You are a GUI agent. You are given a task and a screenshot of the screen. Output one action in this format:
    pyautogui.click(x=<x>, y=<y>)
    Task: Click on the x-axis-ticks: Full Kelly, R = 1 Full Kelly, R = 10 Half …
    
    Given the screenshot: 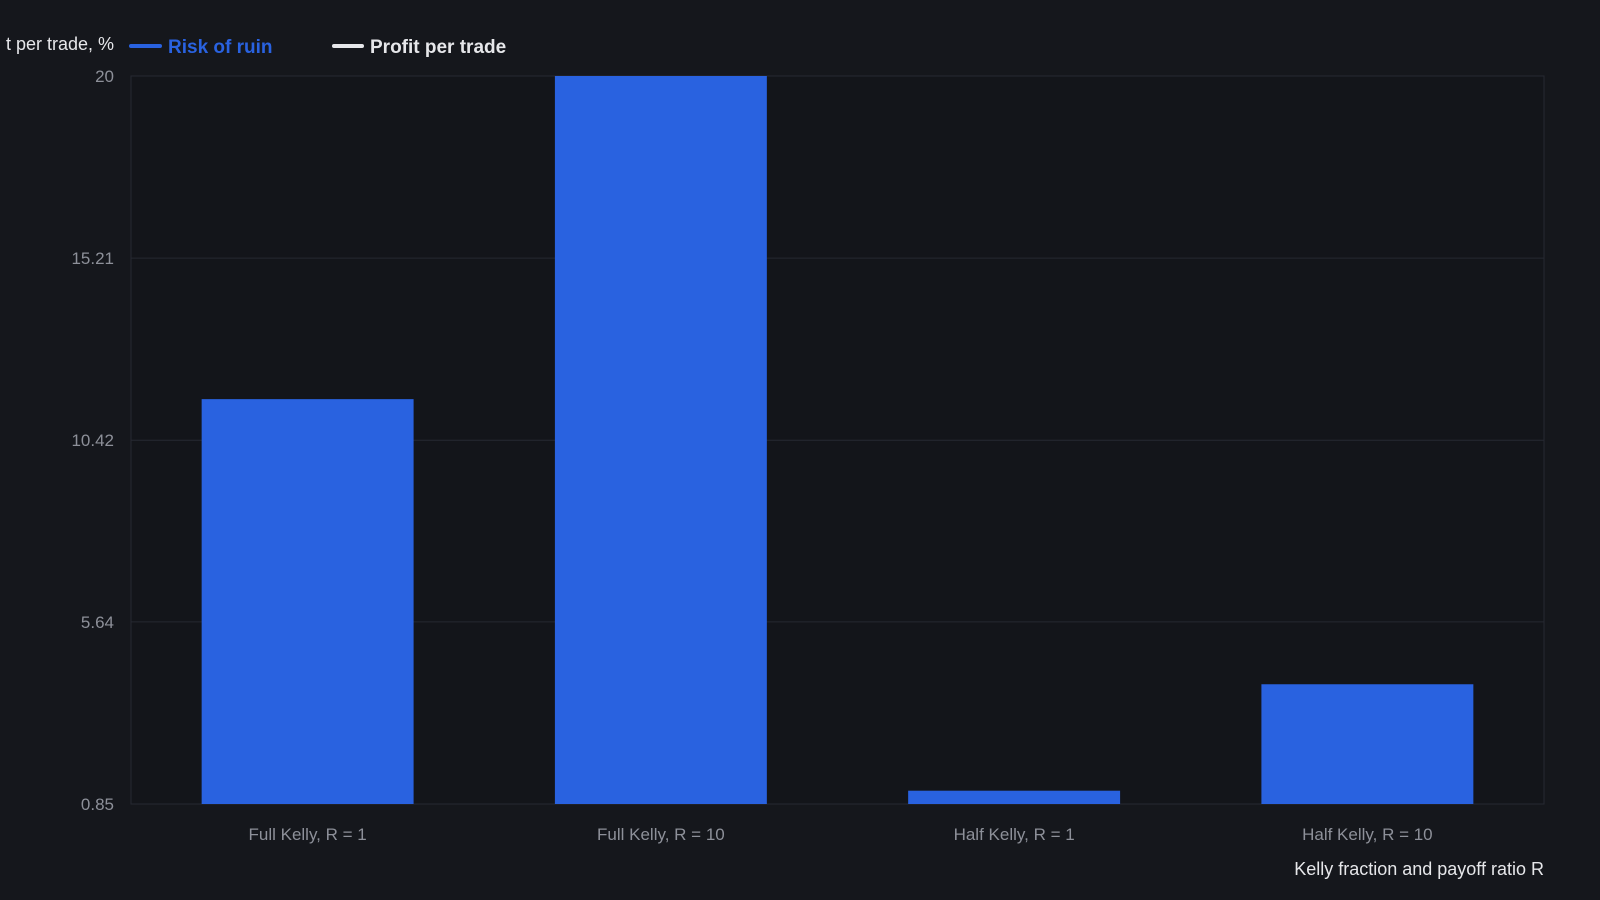 What is the action you would take?
    pyautogui.click(x=840, y=834)
    